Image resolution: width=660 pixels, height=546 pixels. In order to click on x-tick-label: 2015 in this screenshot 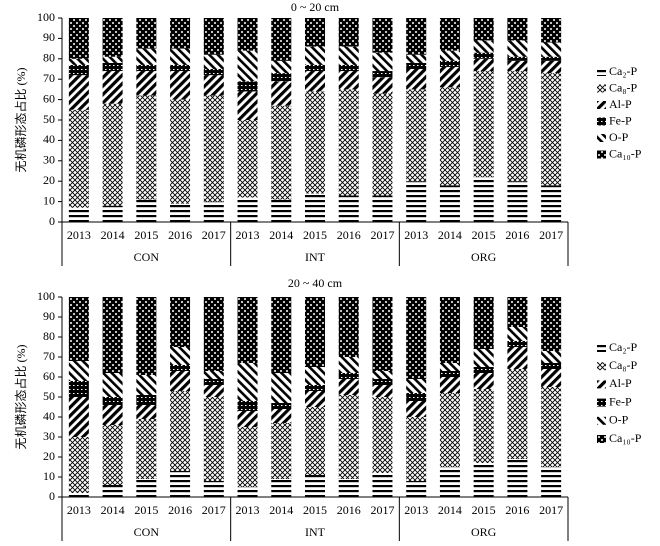, I will do `click(146, 510)`.